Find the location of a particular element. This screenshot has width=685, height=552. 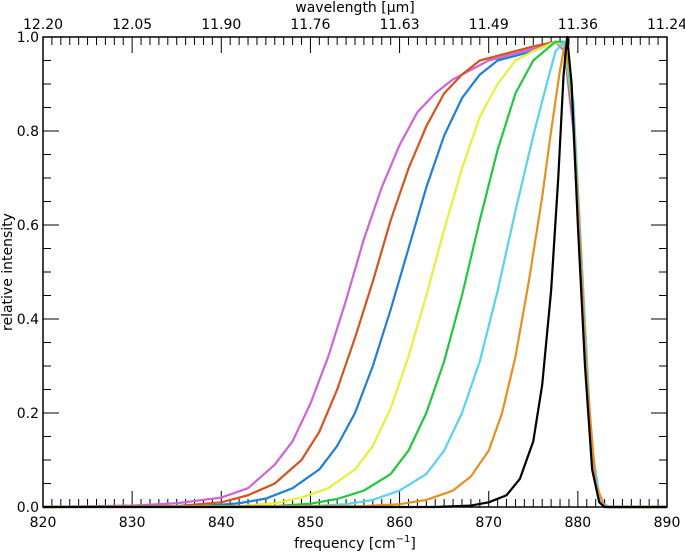

y-tick-label: 1.0 is located at coordinates (28, 38).